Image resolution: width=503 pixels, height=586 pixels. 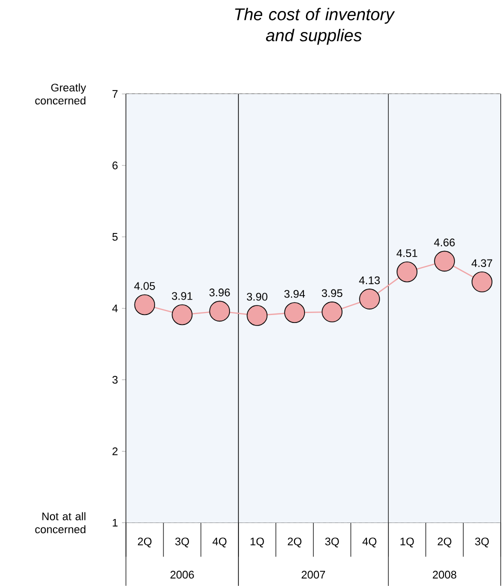 I want to click on data-label: 3.91, so click(x=182, y=296).